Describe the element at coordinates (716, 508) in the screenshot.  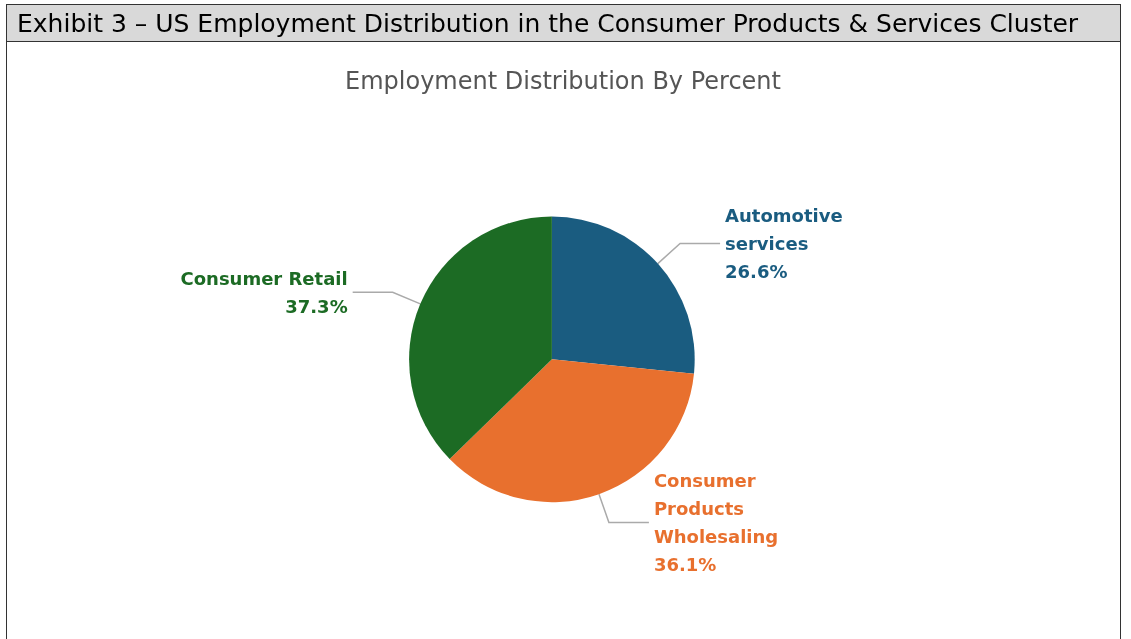
I see `slice-label: Consumer Products Wholesaling` at that location.